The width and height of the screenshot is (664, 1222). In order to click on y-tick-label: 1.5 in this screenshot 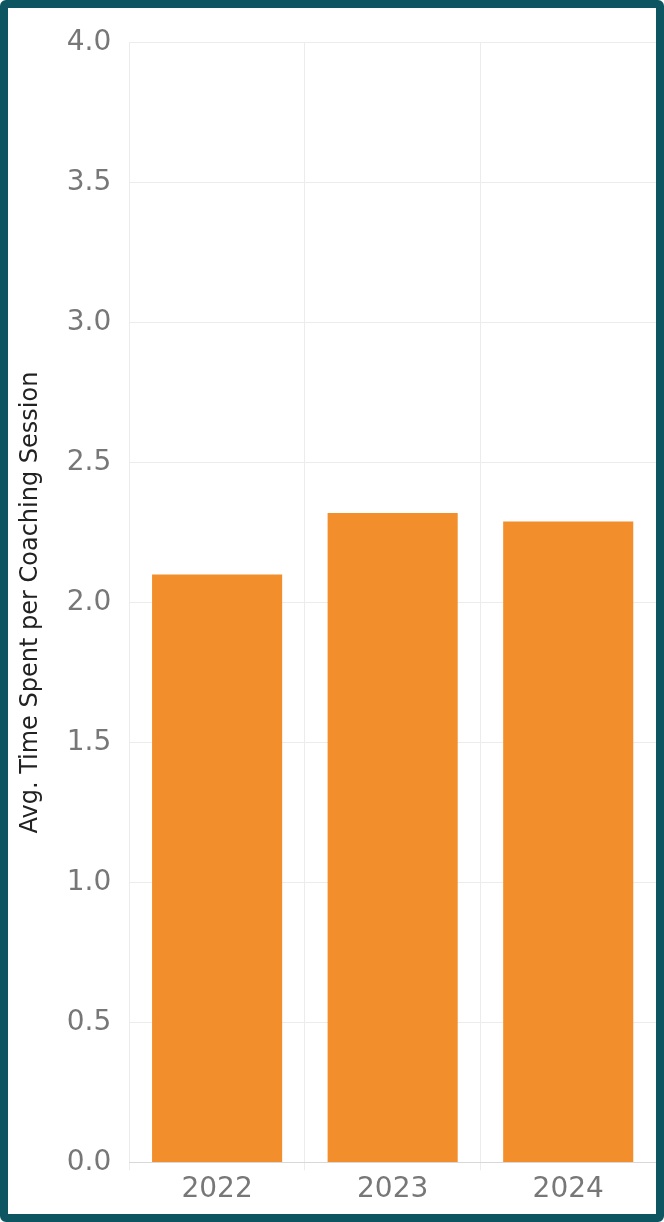, I will do `click(89, 740)`.